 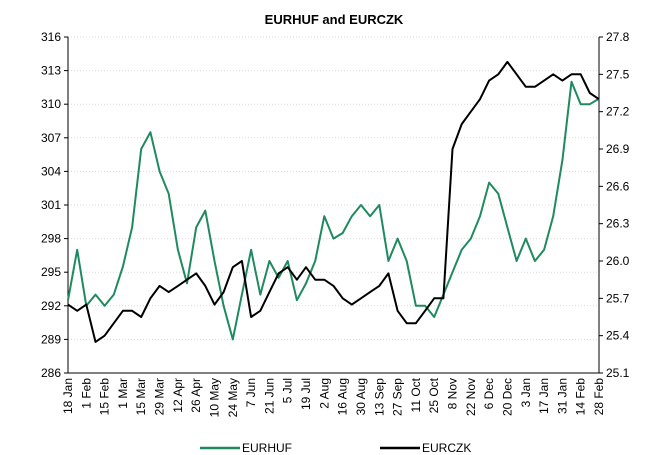 What do you see at coordinates (51, 37) in the screenshot?
I see `y-tick-label: 316` at bounding box center [51, 37].